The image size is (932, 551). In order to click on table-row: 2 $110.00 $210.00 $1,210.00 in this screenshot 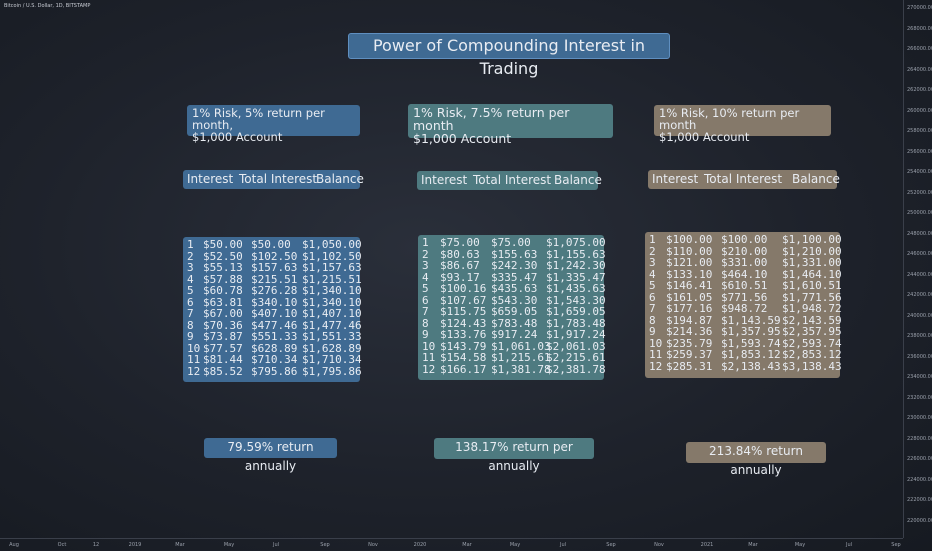, I will do `click(743, 251)`.